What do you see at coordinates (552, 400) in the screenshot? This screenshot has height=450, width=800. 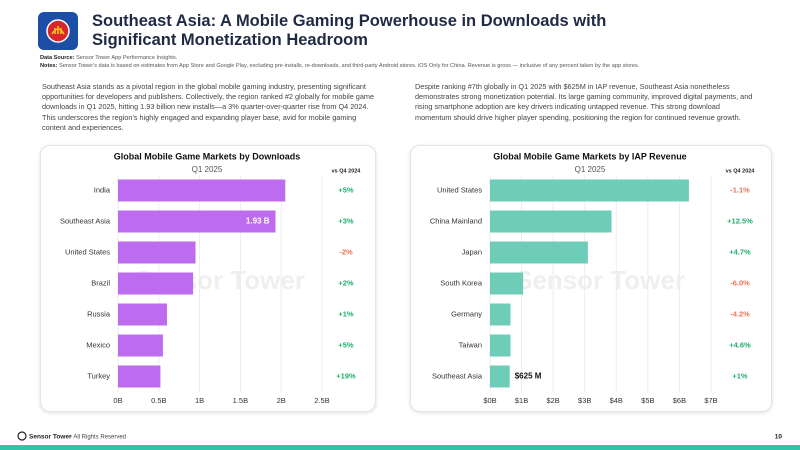 I see `x-tick-label: $2B` at bounding box center [552, 400].